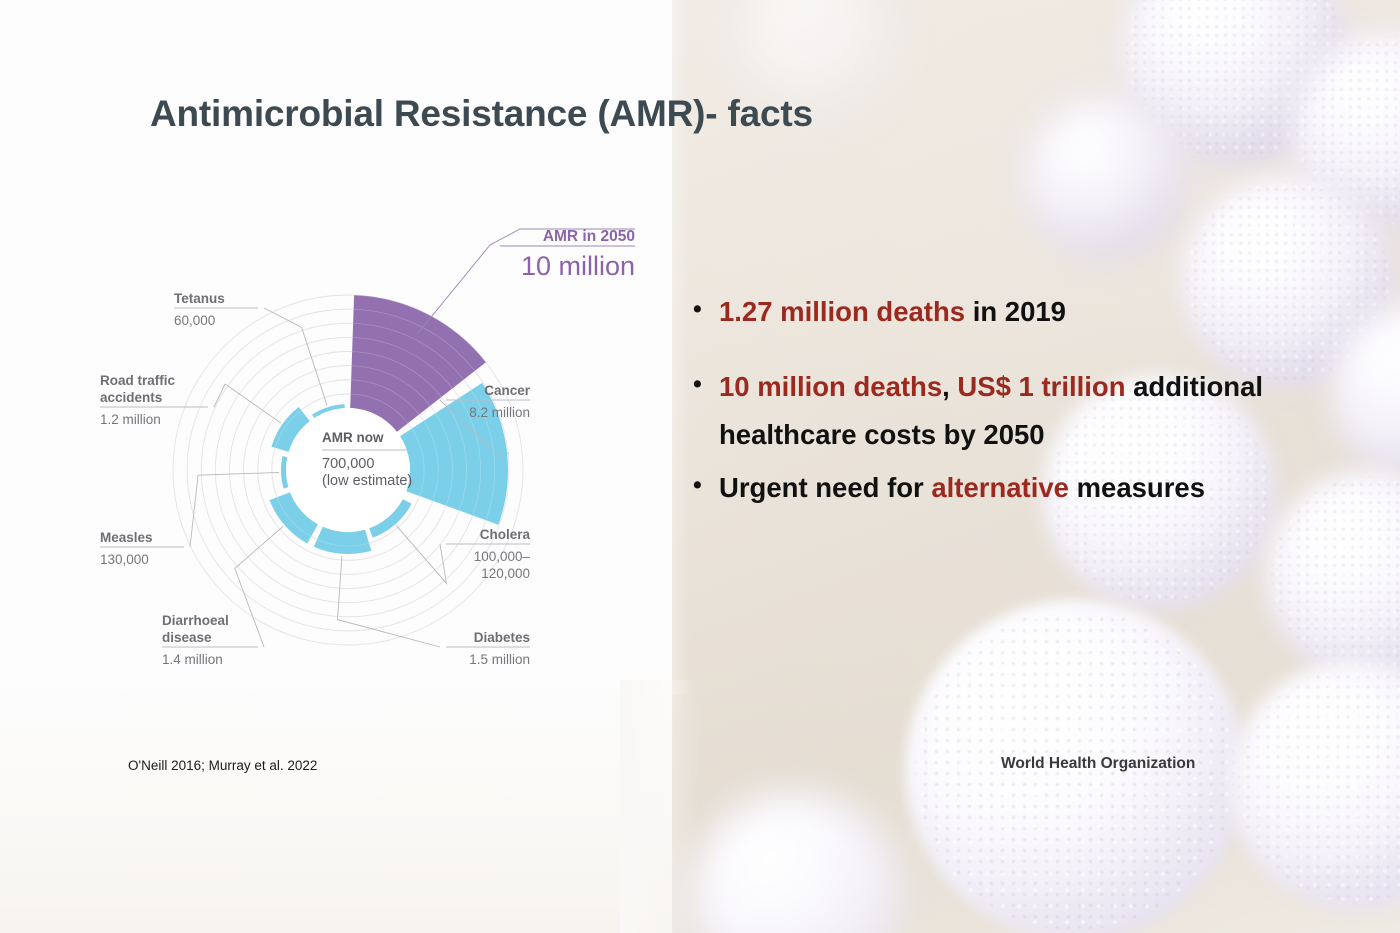 This screenshot has width=1400, height=933. I want to click on chart-label-value: 1.2 million, so click(130, 419).